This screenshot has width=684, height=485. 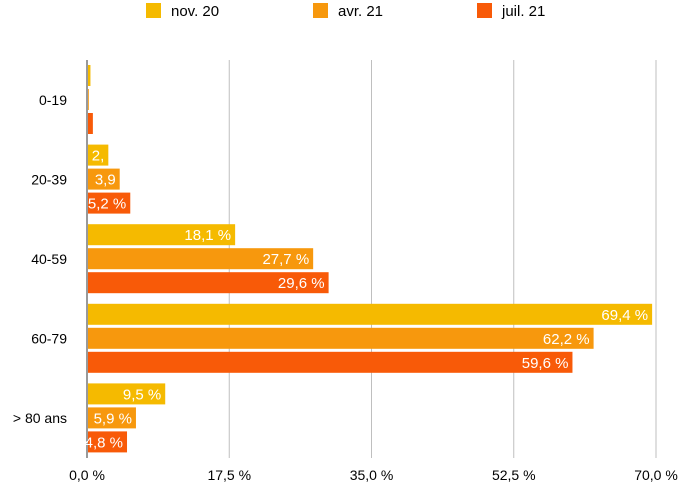 I want to click on x-tick-label-1: 17,5 %, so click(x=229, y=475).